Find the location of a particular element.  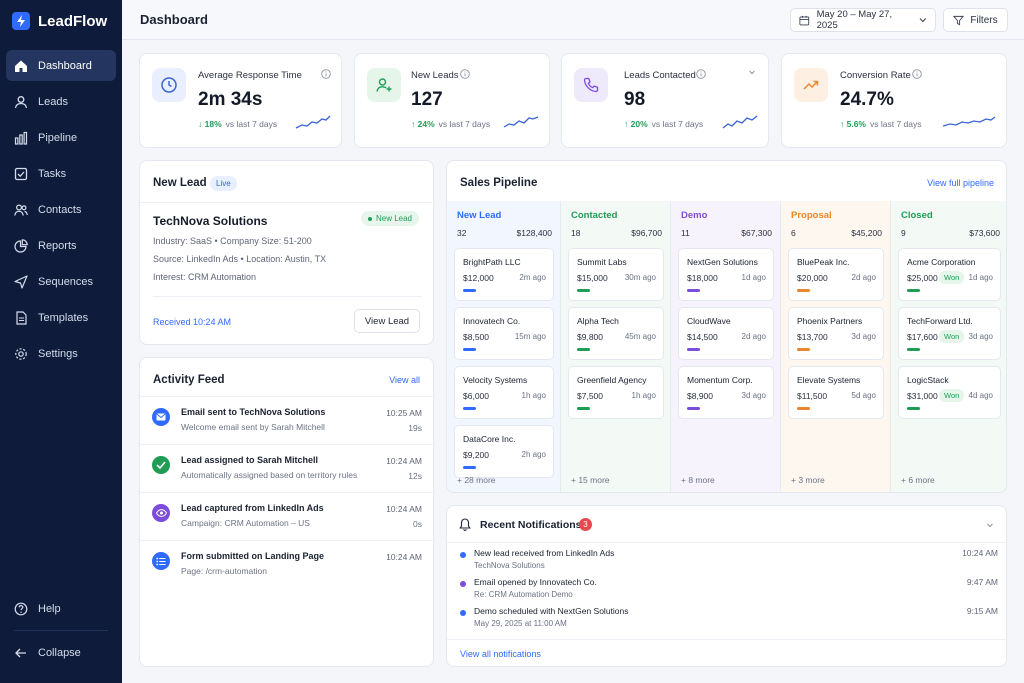

pipeline-more-link: + 8 more is located at coordinates (698, 480).